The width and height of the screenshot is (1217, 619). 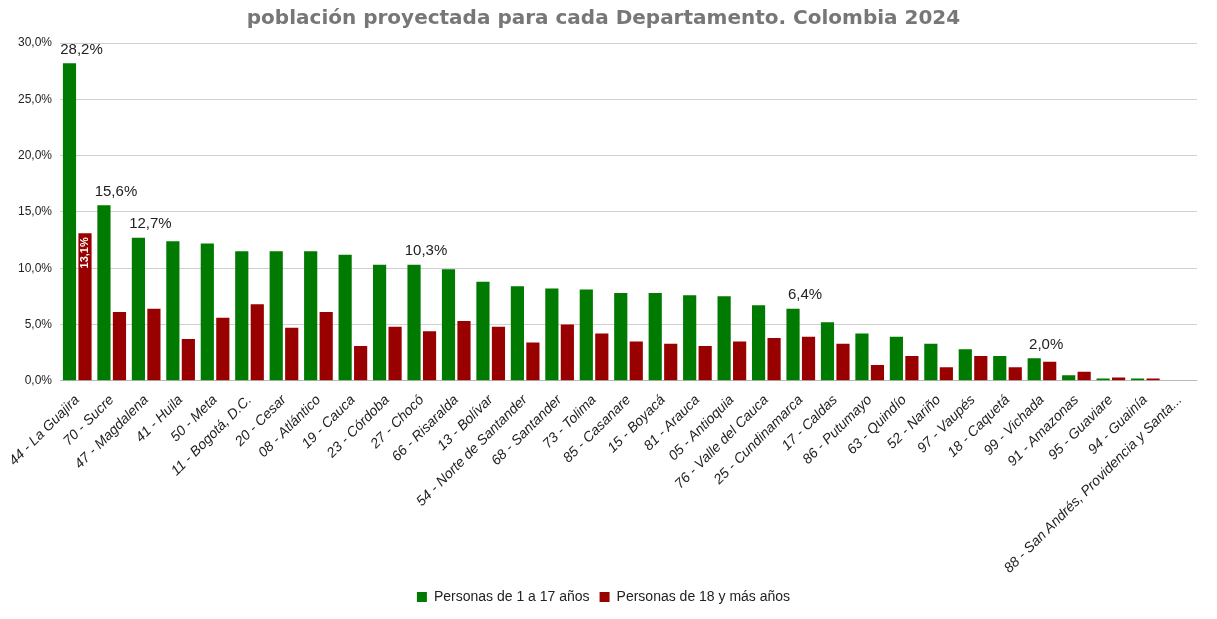 I want to click on data-label: 10,3%, so click(x=426, y=250).